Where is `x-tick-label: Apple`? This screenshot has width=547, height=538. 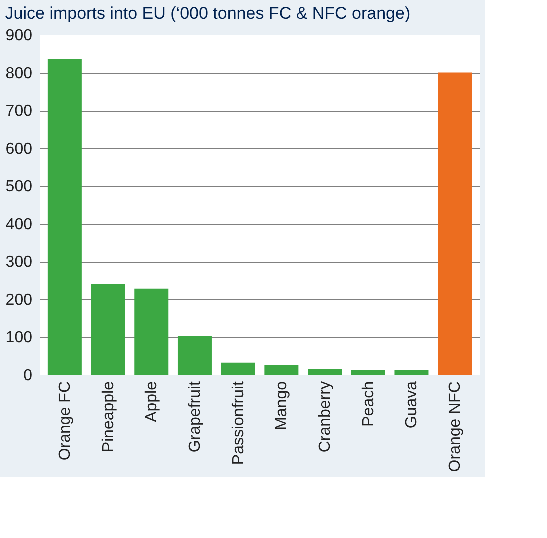
x-tick-label: Apple is located at coordinates (152, 401).